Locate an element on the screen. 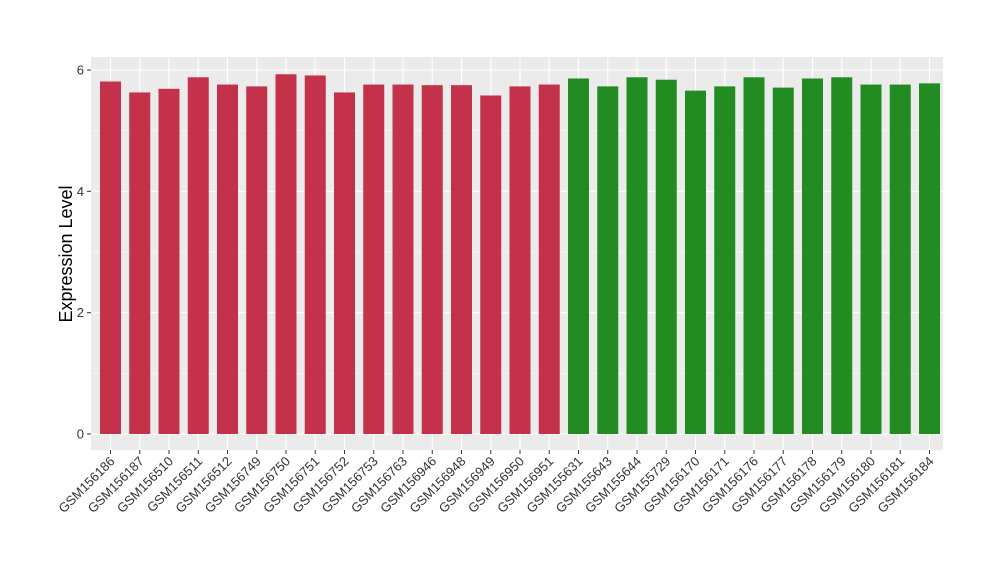  y-tick-label: 2 is located at coordinates (80, 312).